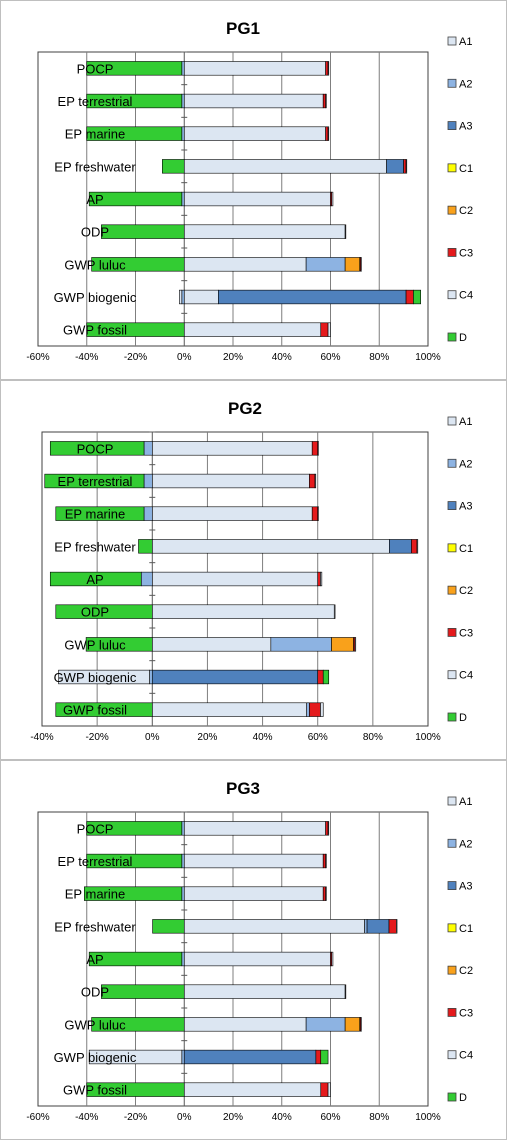 The width and height of the screenshot is (507, 1140). Describe the element at coordinates (95, 710) in the screenshot. I see `category-label: GWP fossil` at that location.